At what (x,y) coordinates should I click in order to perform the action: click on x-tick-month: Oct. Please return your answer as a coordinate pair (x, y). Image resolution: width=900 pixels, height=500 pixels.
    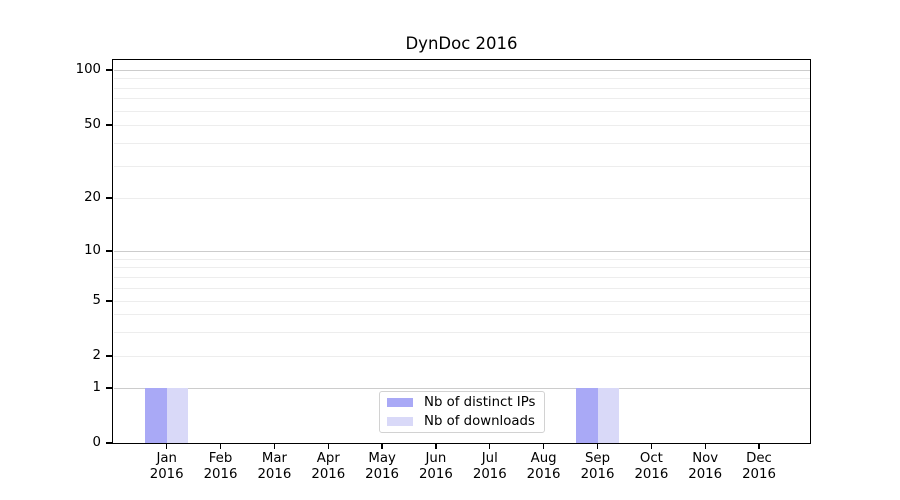
    Looking at the image, I should click on (651, 458).